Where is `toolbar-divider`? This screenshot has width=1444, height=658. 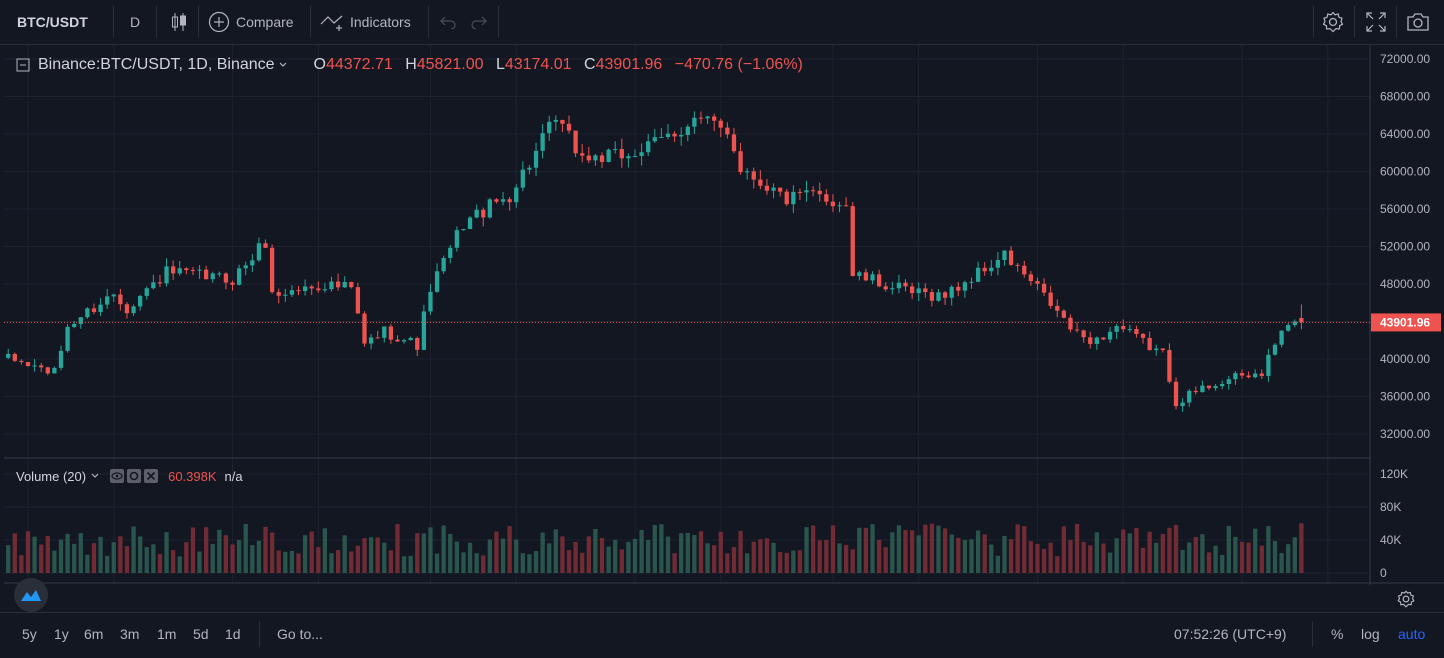 toolbar-divider is located at coordinates (1354, 22).